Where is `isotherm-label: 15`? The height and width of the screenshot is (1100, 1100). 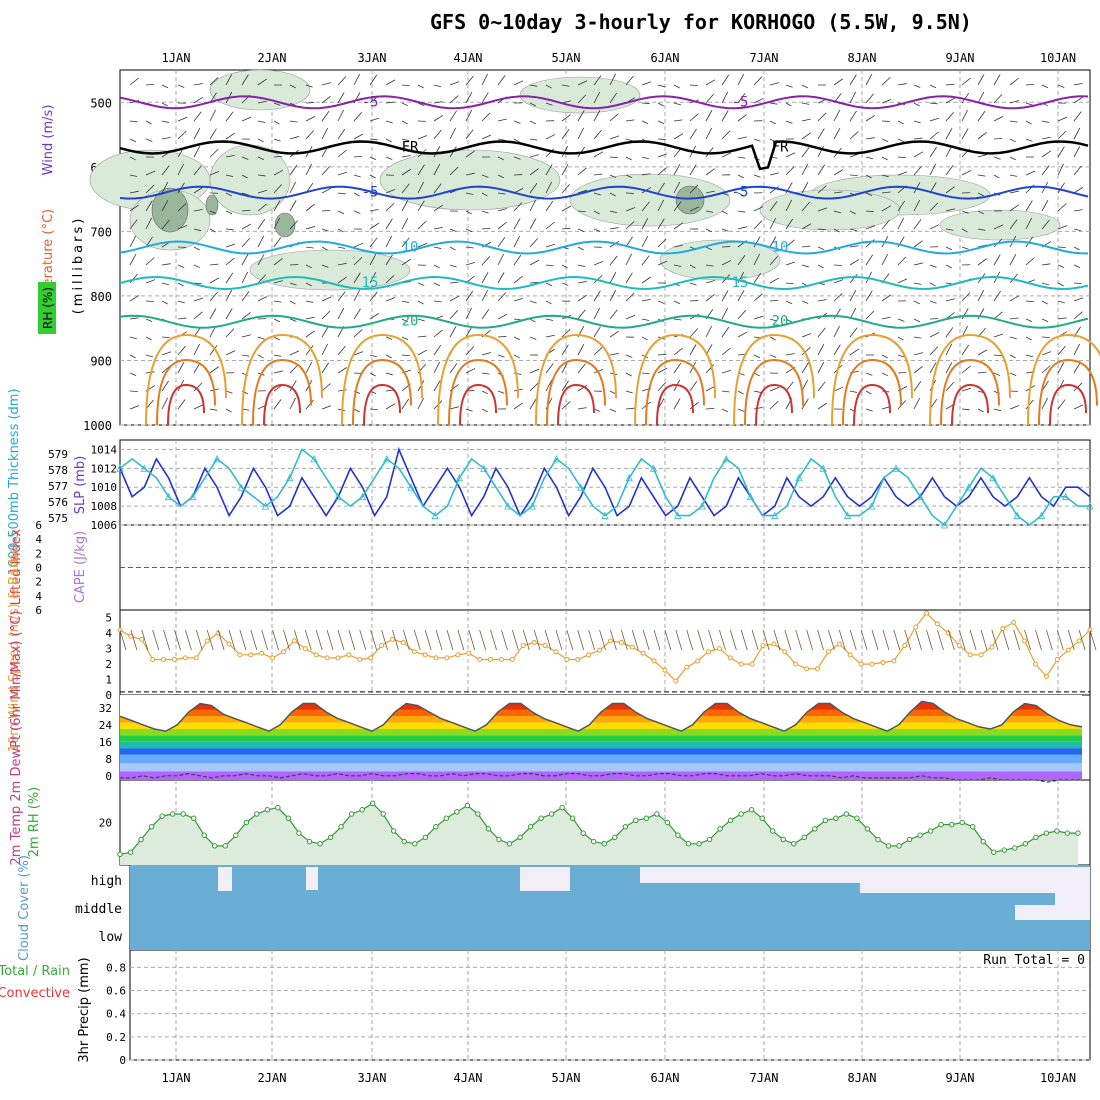 isotherm-label: 15 is located at coordinates (740, 283).